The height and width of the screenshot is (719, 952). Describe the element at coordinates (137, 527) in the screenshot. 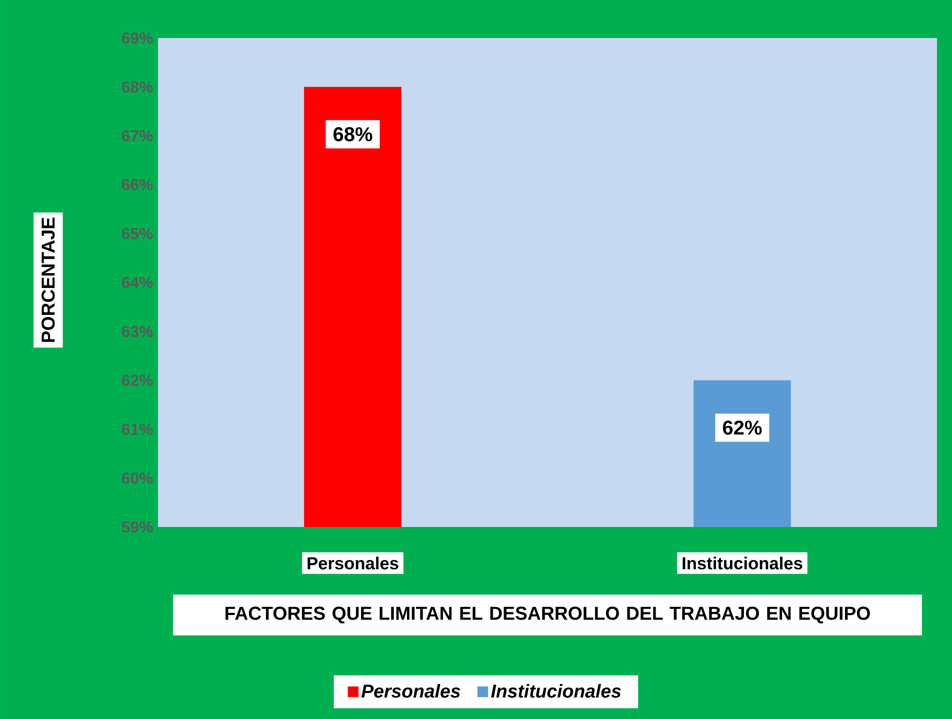

I see `y-tick-label: 59%` at that location.